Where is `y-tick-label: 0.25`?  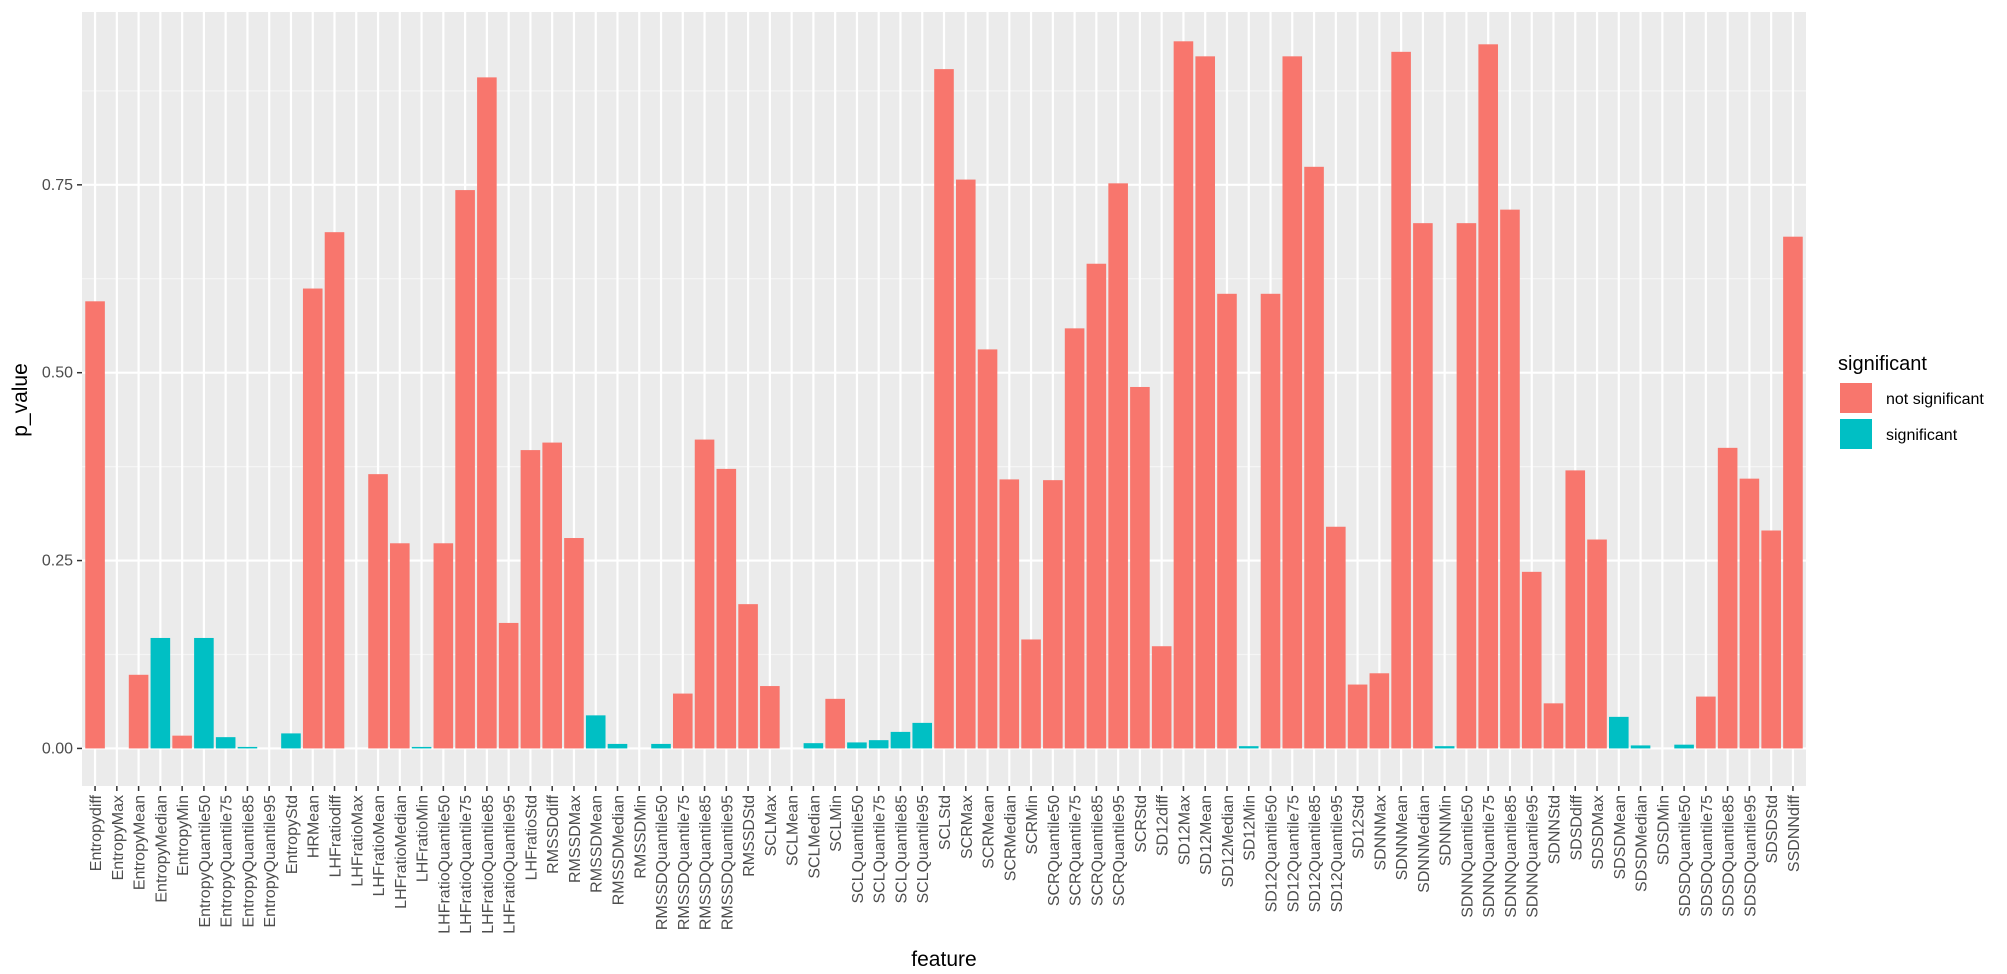 y-tick-label: 0.25 is located at coordinates (57, 561).